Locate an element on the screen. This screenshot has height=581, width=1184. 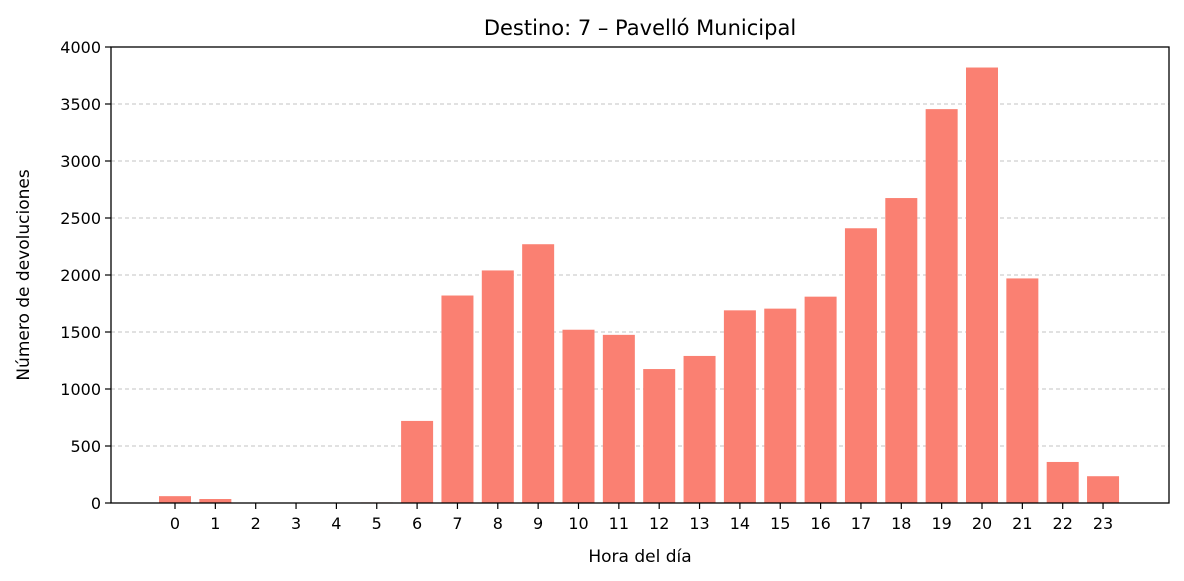
x-tick-label: 23 is located at coordinates (1103, 523).